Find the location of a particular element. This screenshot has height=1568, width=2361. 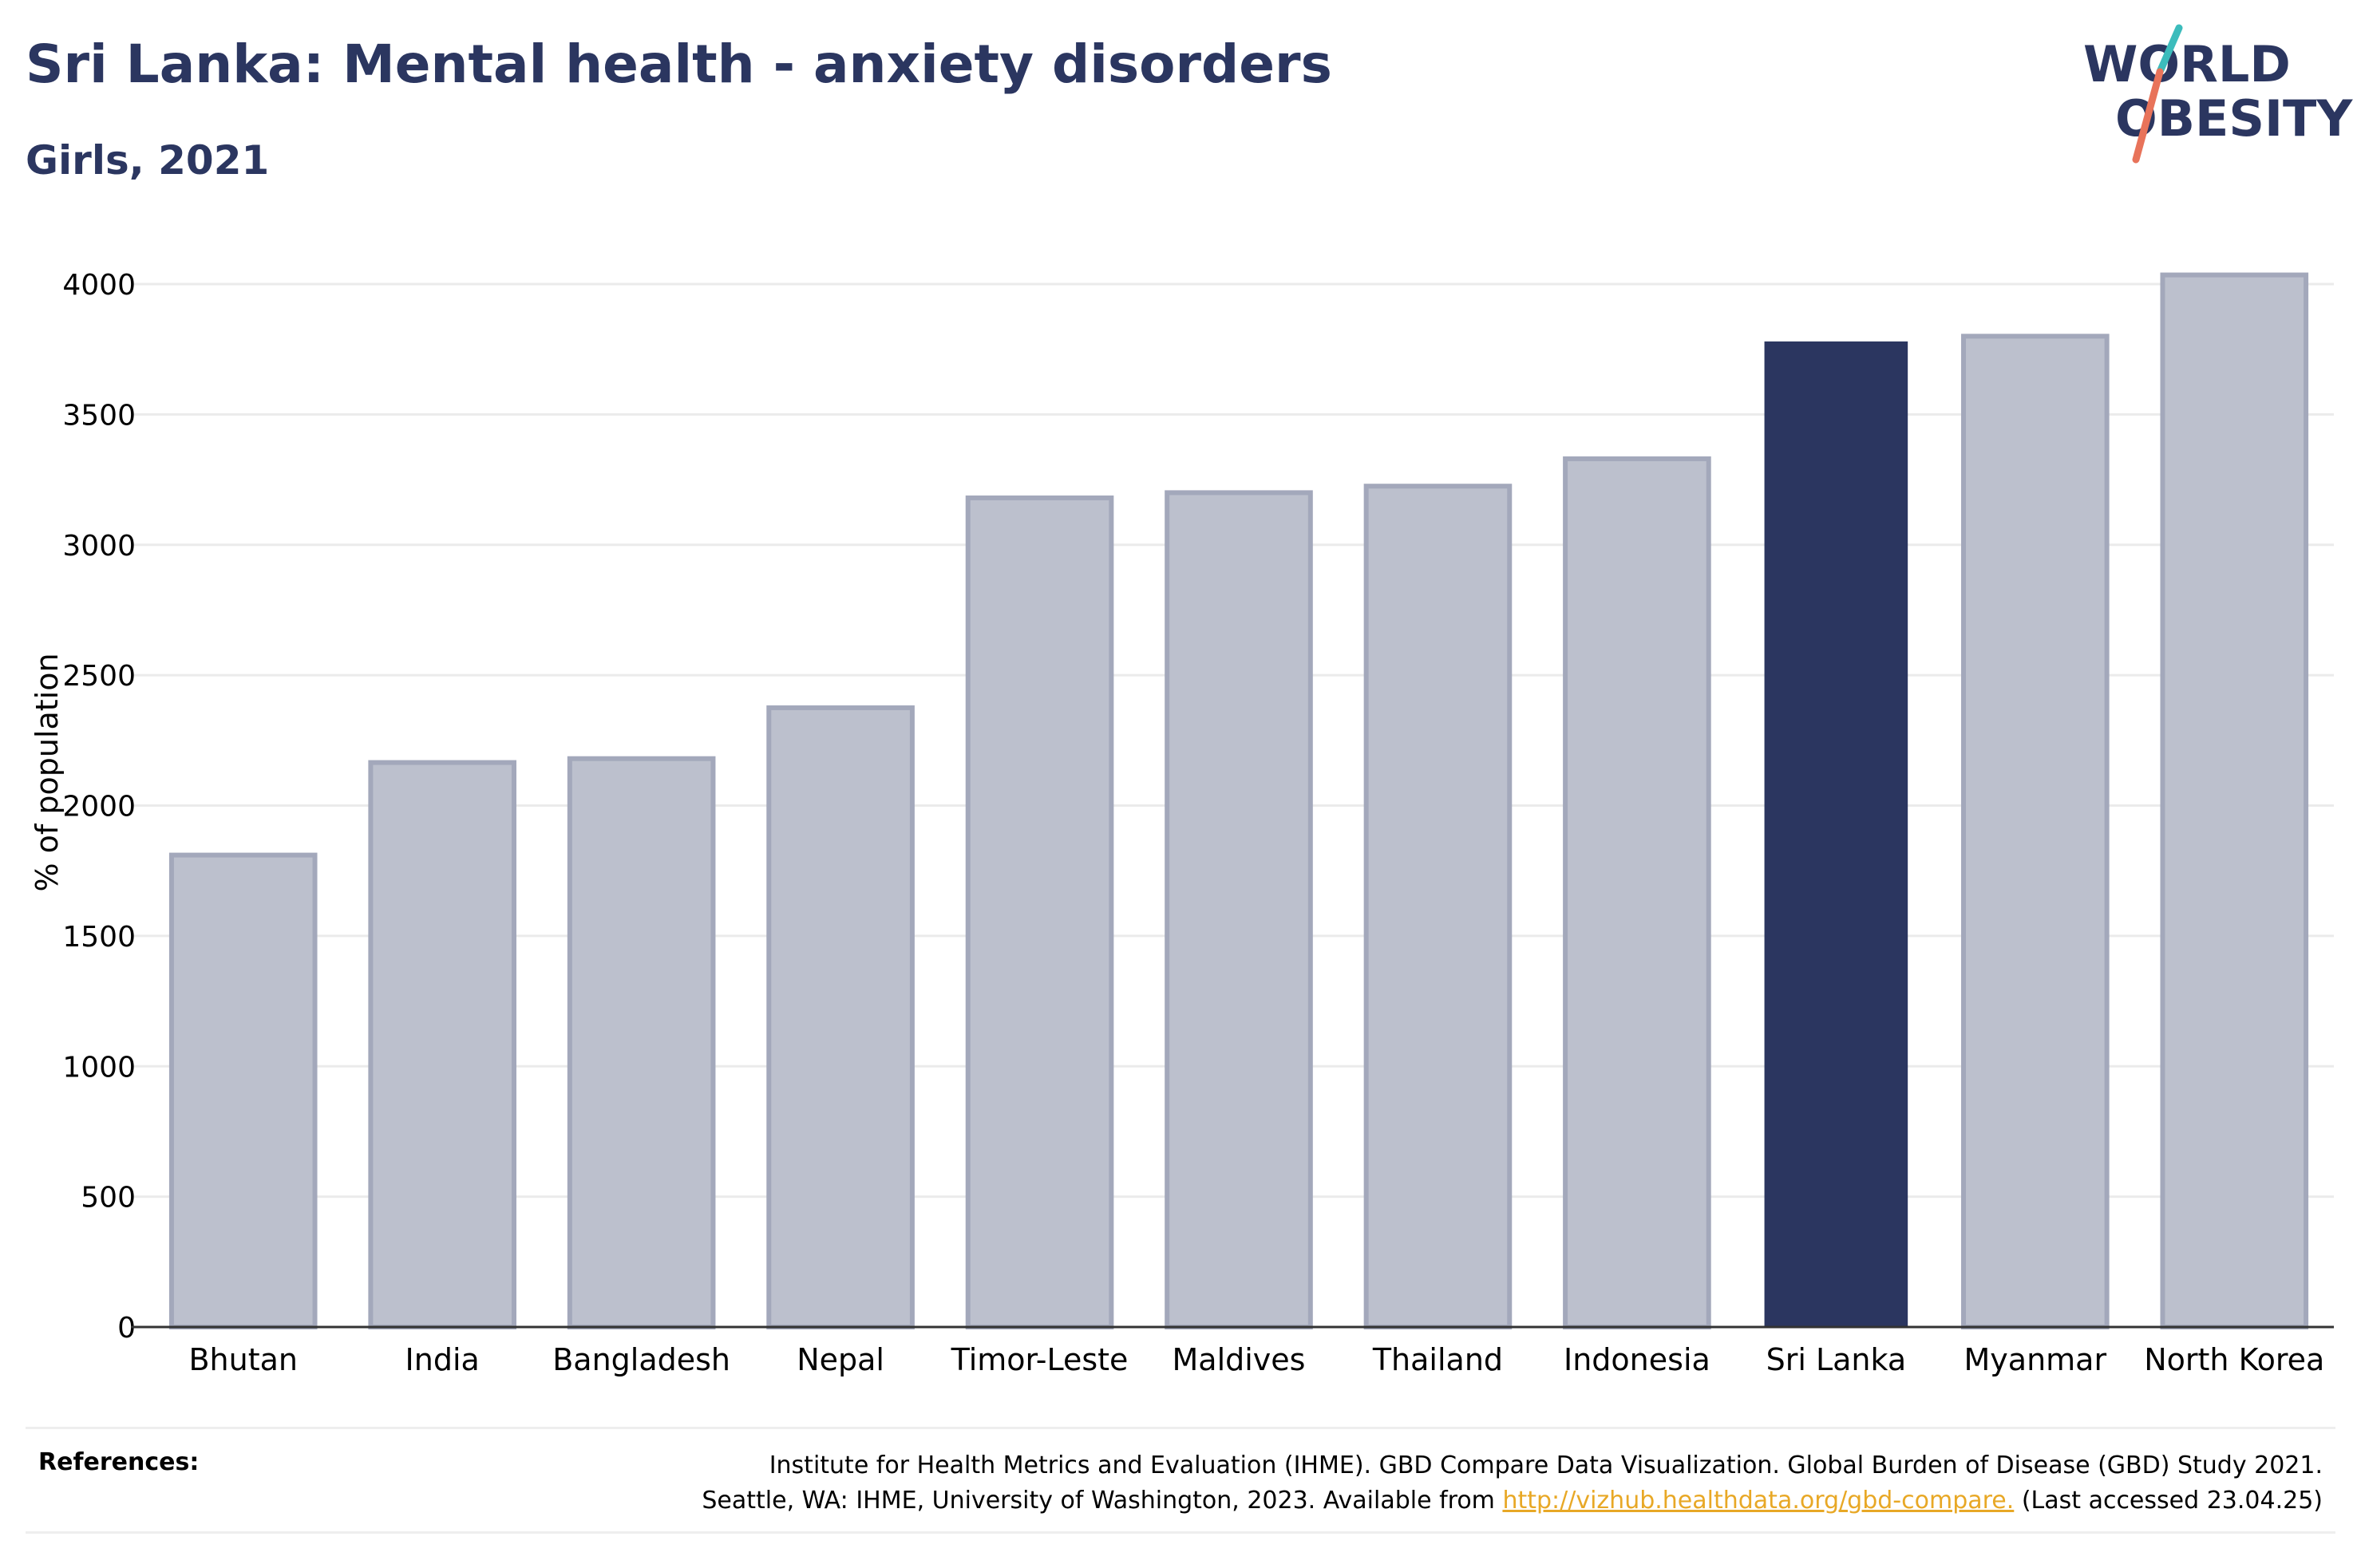

logo-line-1: WORLD is located at coordinates (2187, 64).